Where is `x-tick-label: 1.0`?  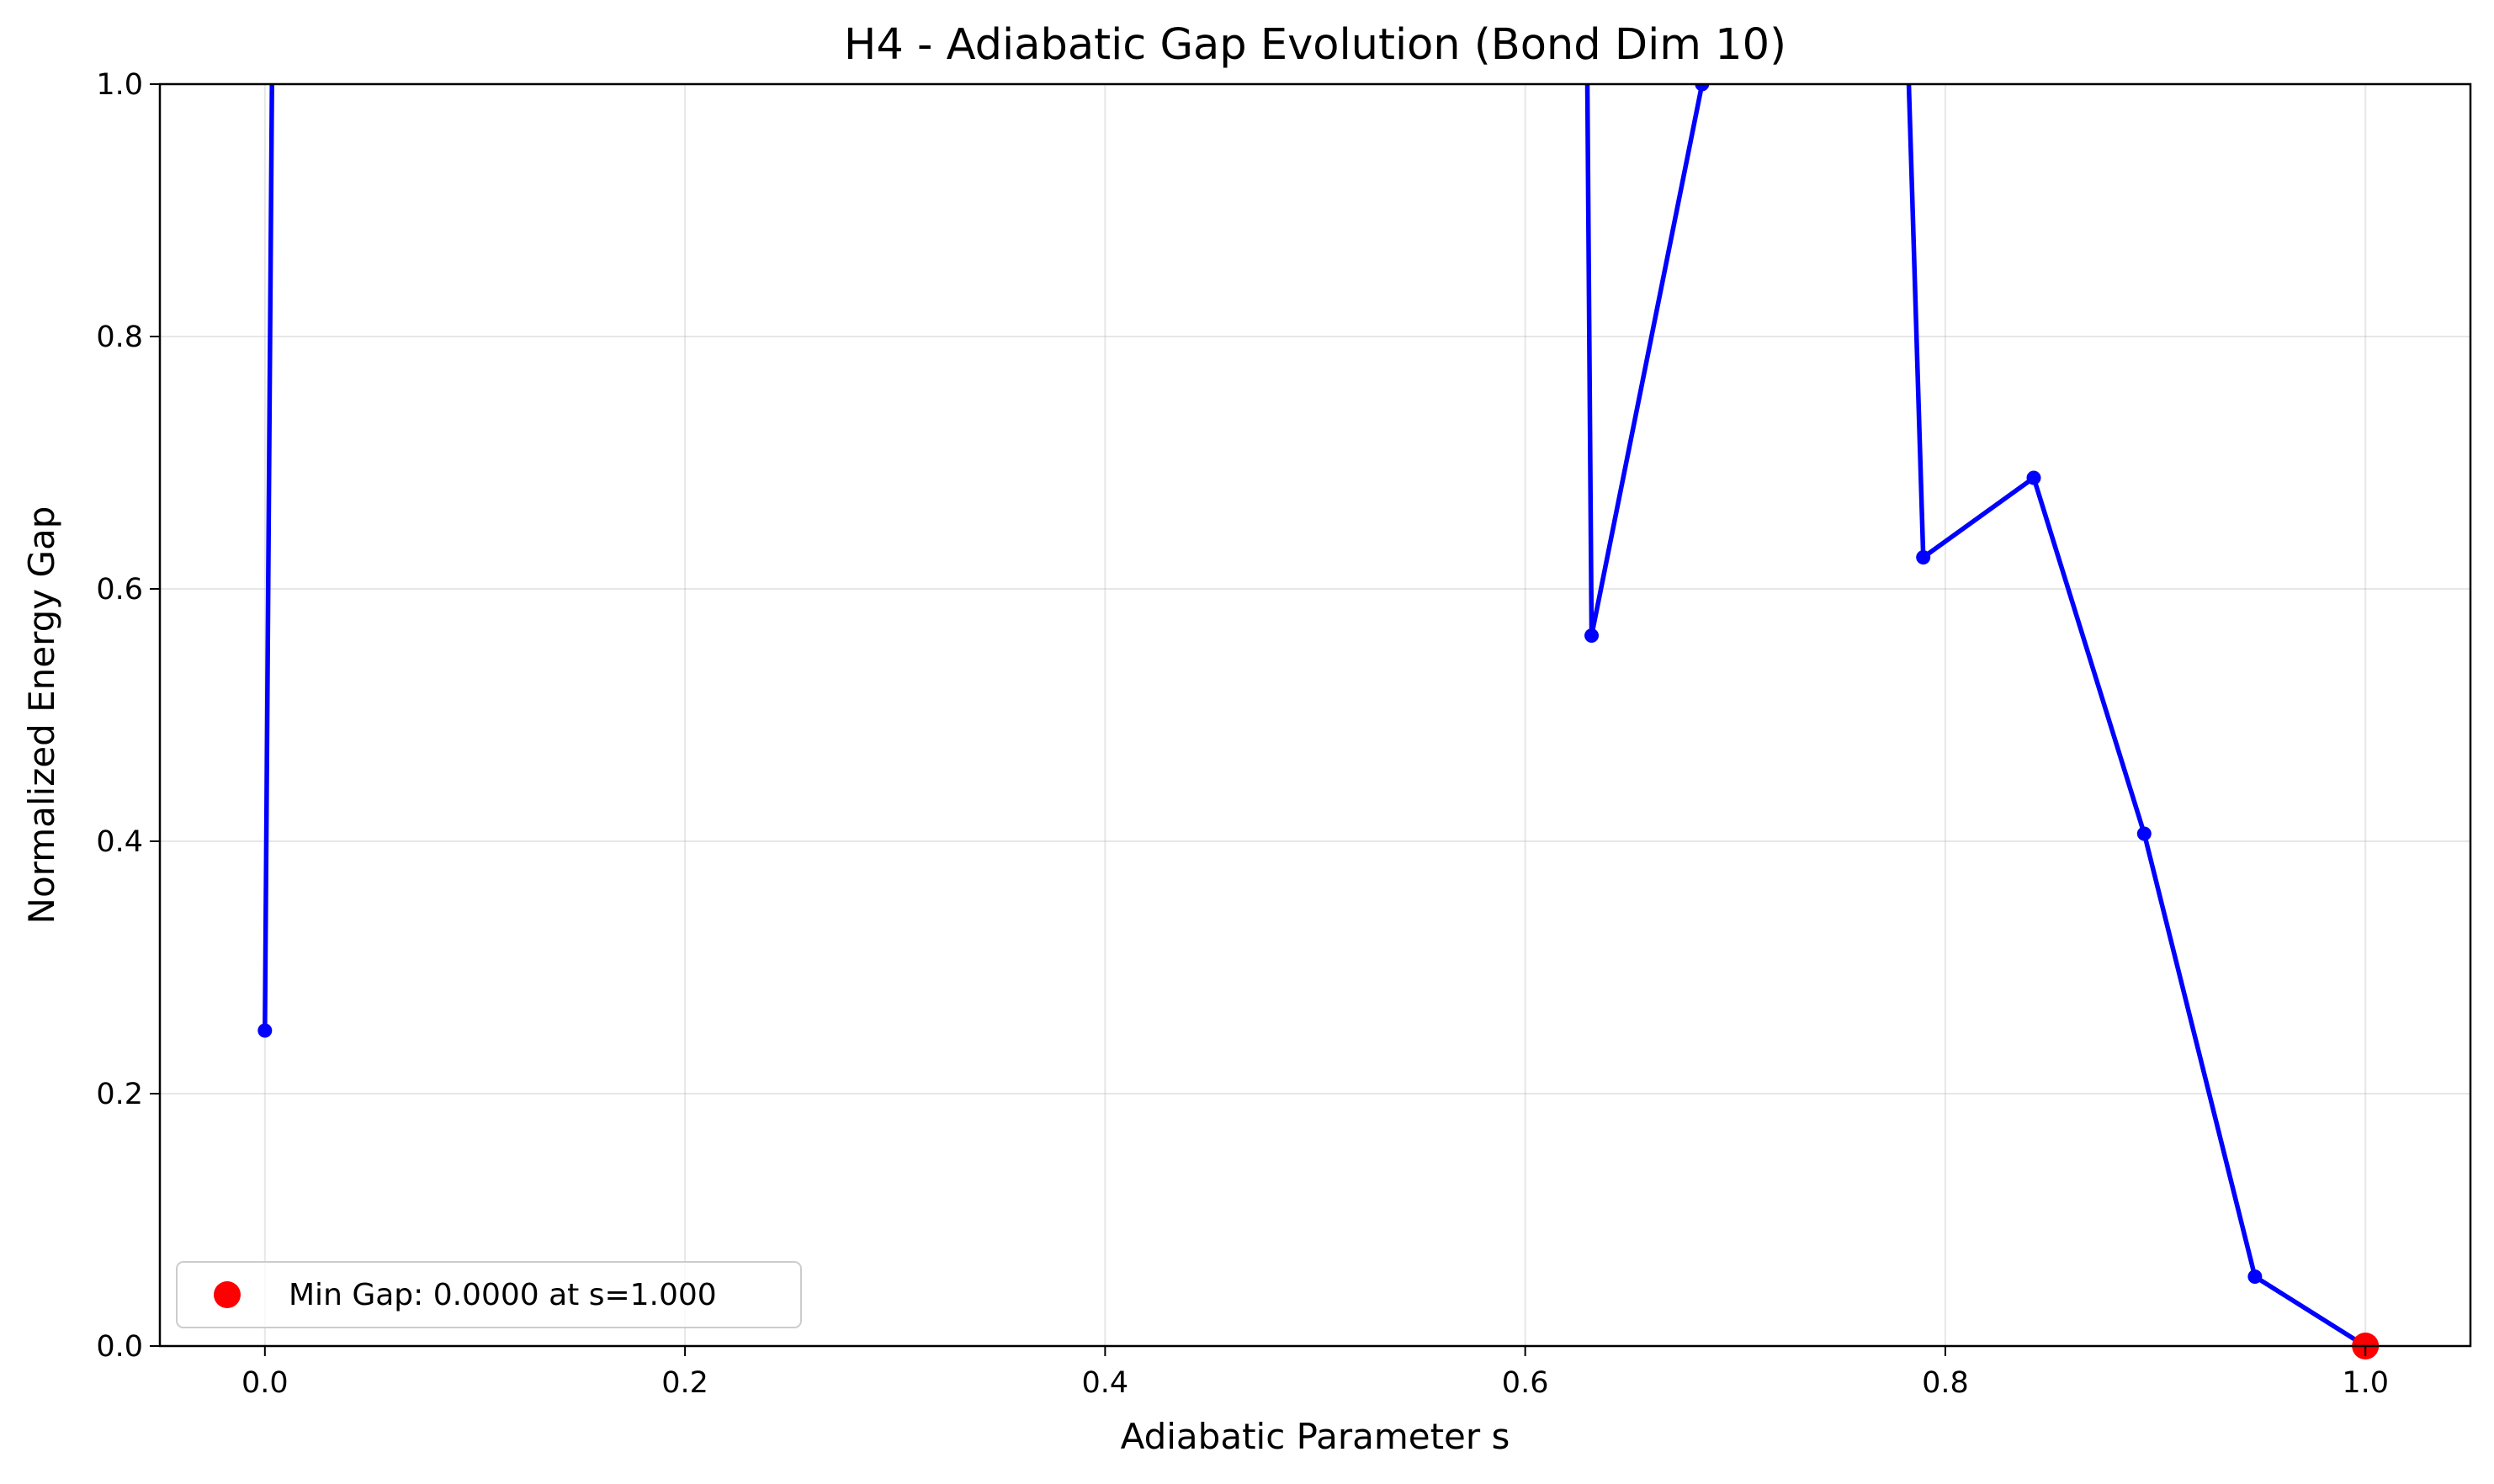 x-tick-label: 1.0 is located at coordinates (2365, 1383).